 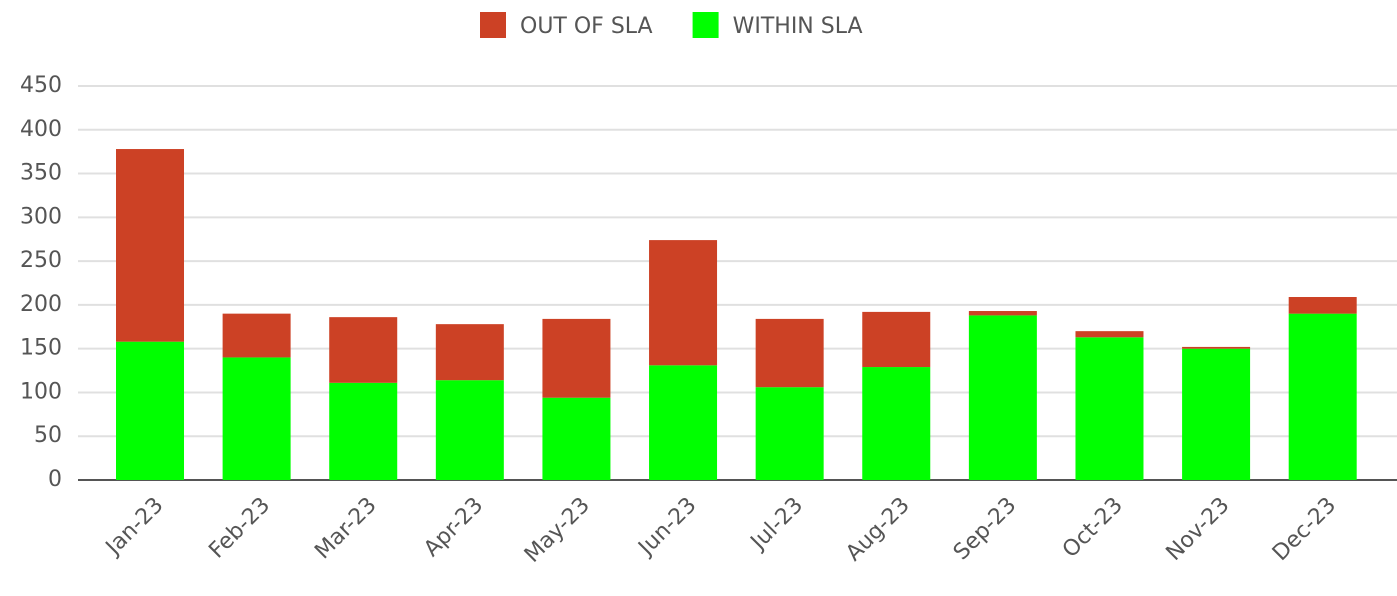 What do you see at coordinates (985, 529) in the screenshot?
I see `x-tick-label: Sep-23` at bounding box center [985, 529].